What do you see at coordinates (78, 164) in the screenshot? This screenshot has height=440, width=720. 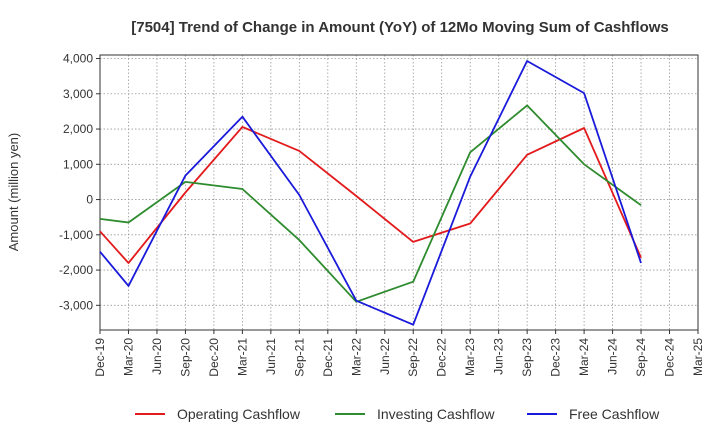 I see `y-tick-label: 1,000` at bounding box center [78, 164].